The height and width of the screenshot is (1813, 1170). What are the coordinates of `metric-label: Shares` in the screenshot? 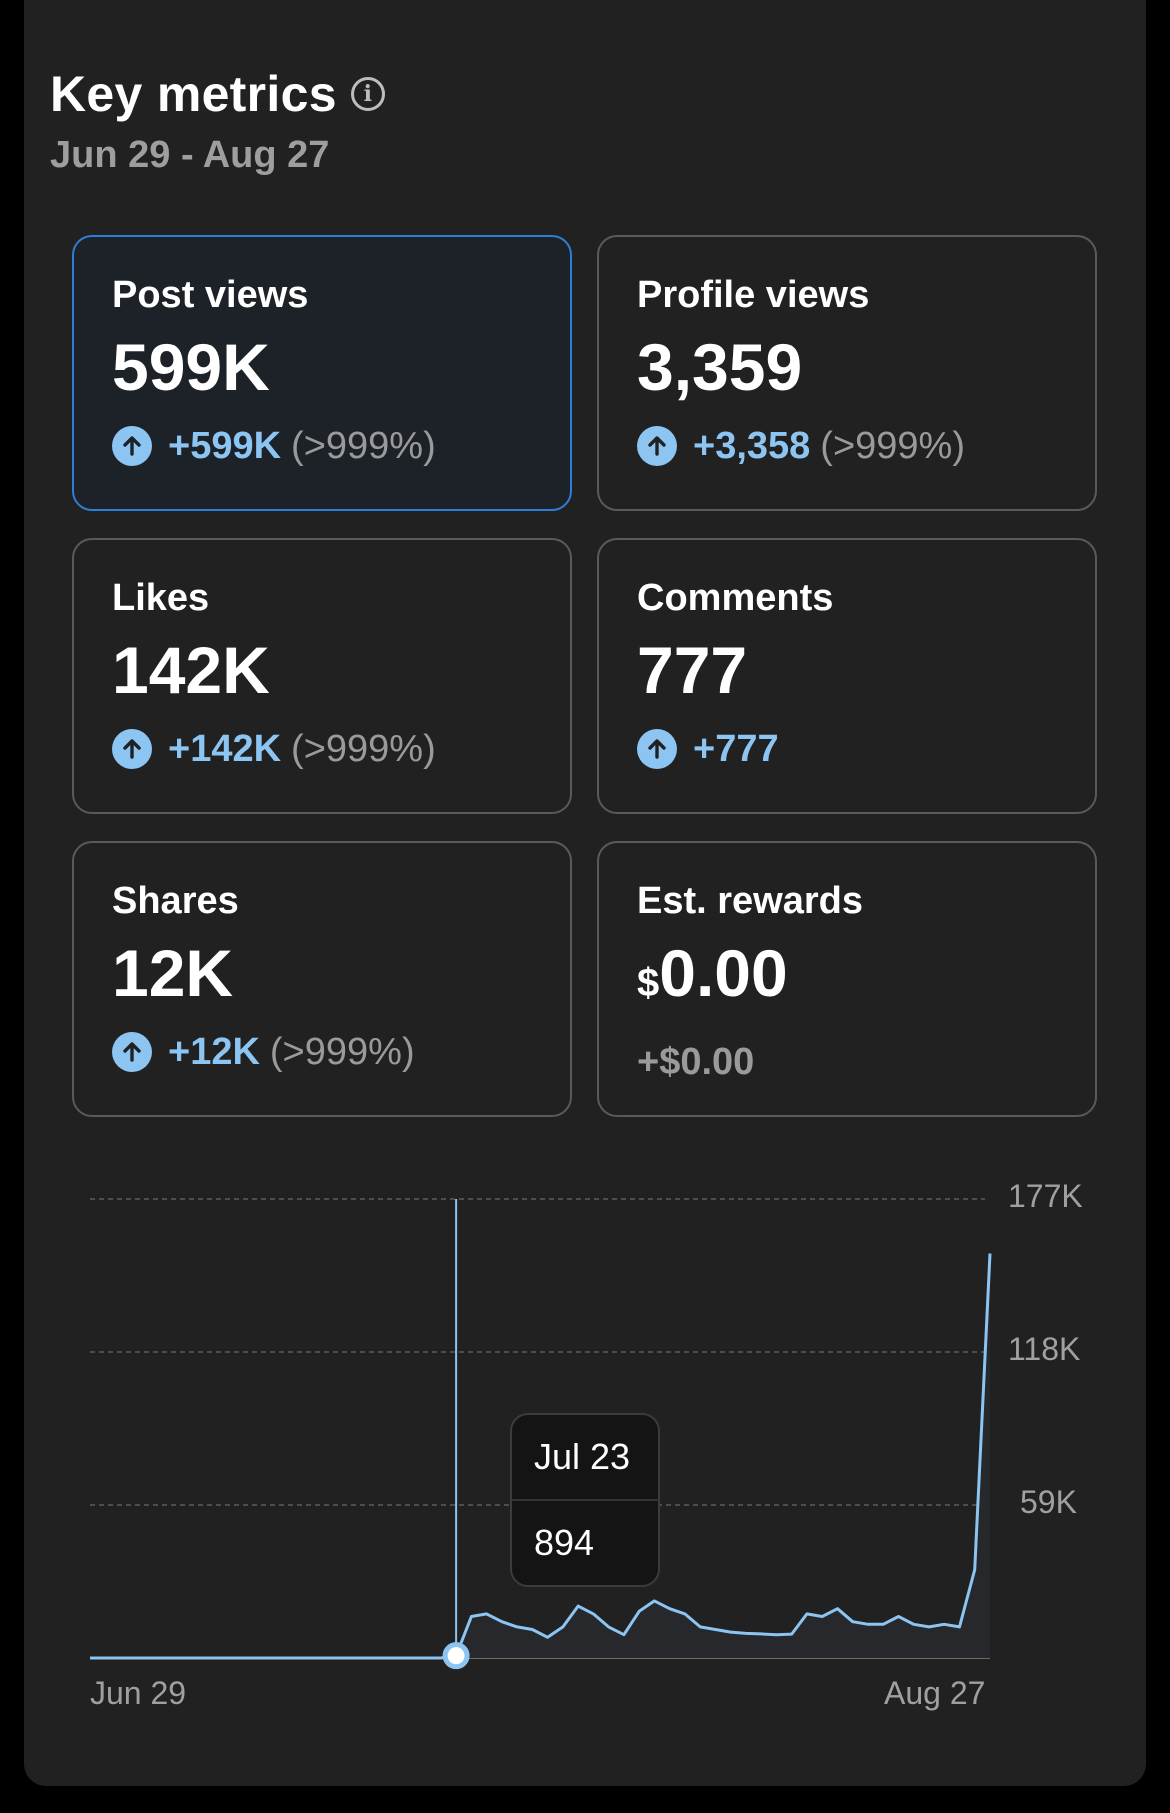 It's located at (175, 901).